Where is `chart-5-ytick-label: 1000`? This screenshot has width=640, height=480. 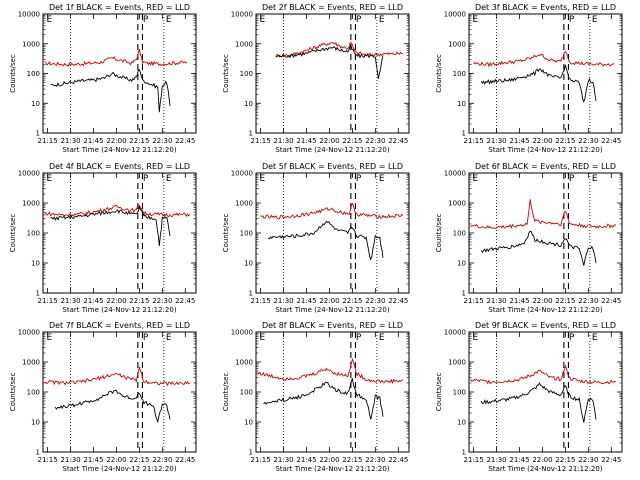 chart-5-ytick-label: 1000 is located at coordinates (244, 204).